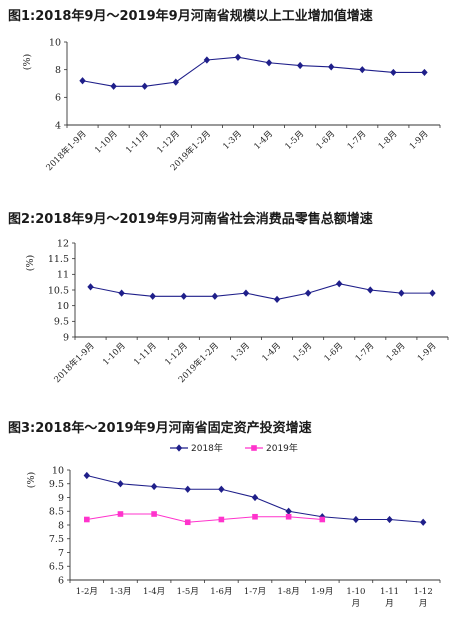  Describe the element at coordinates (160, 428) in the screenshot. I see `chart-title: 图3:2018年～2019年9月河南省固定资产投资增速` at that location.